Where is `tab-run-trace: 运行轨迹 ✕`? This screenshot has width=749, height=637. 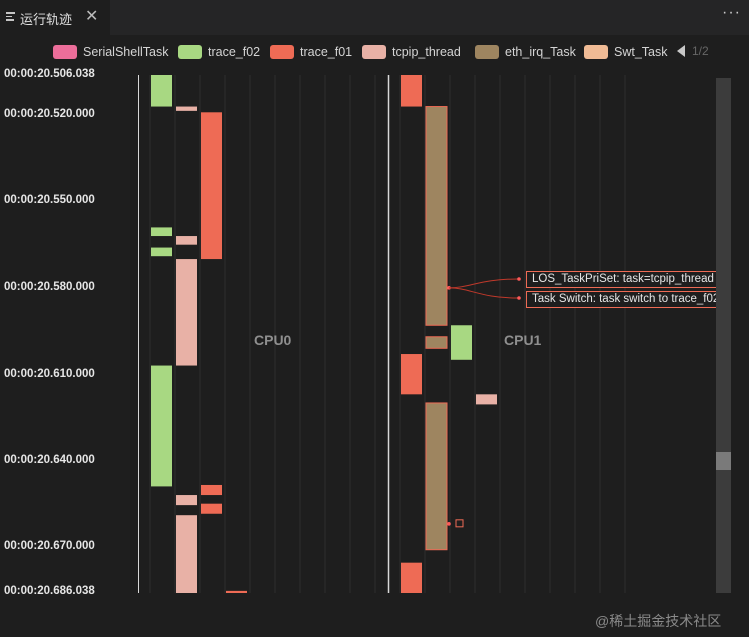 tab-run-trace: 运行轨迹 ✕ is located at coordinates (55, 17).